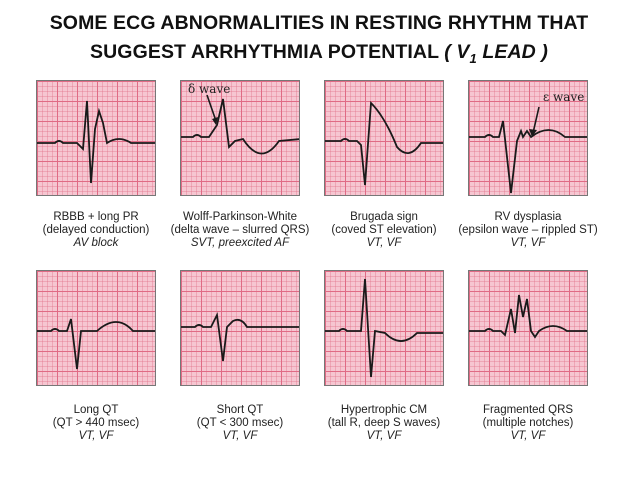  Describe the element at coordinates (528, 423) in the screenshot. I see `caption-fragmented-qrs: Fragmented QRS (multiple notches) VT, VF` at that location.